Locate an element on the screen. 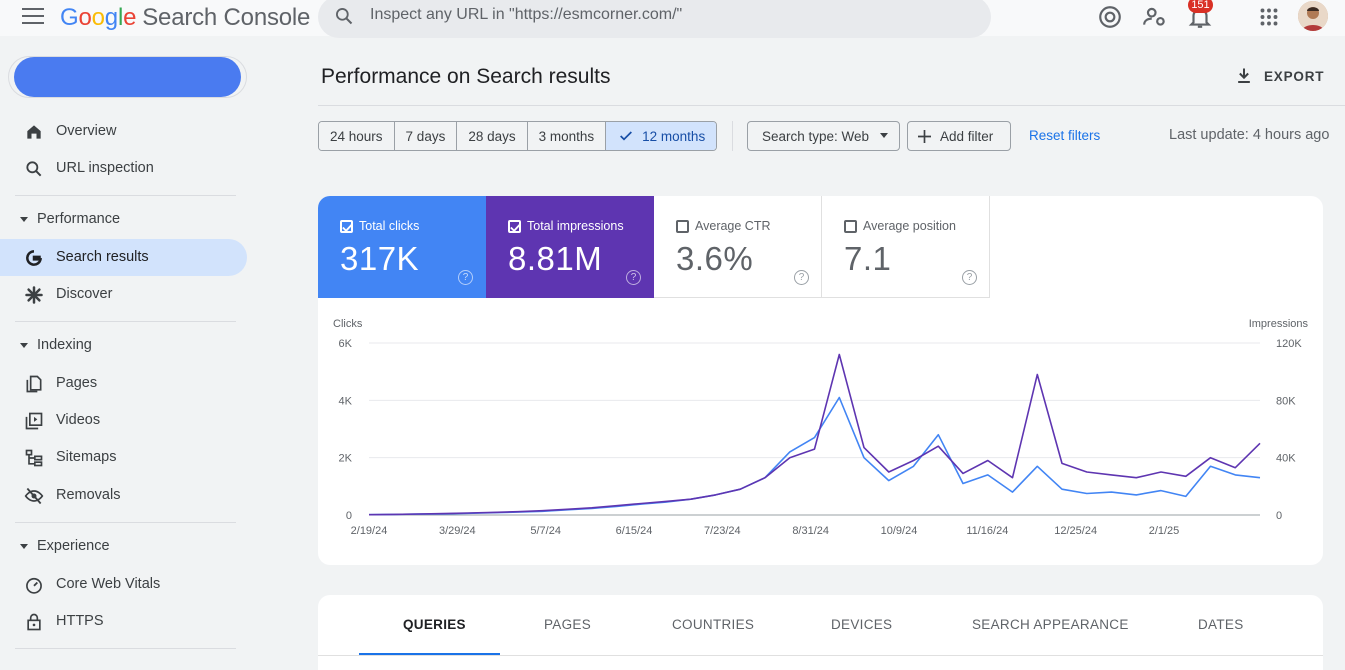 This screenshot has width=1345, height=670. x-tick-label: 10/9/24 is located at coordinates (899, 531).